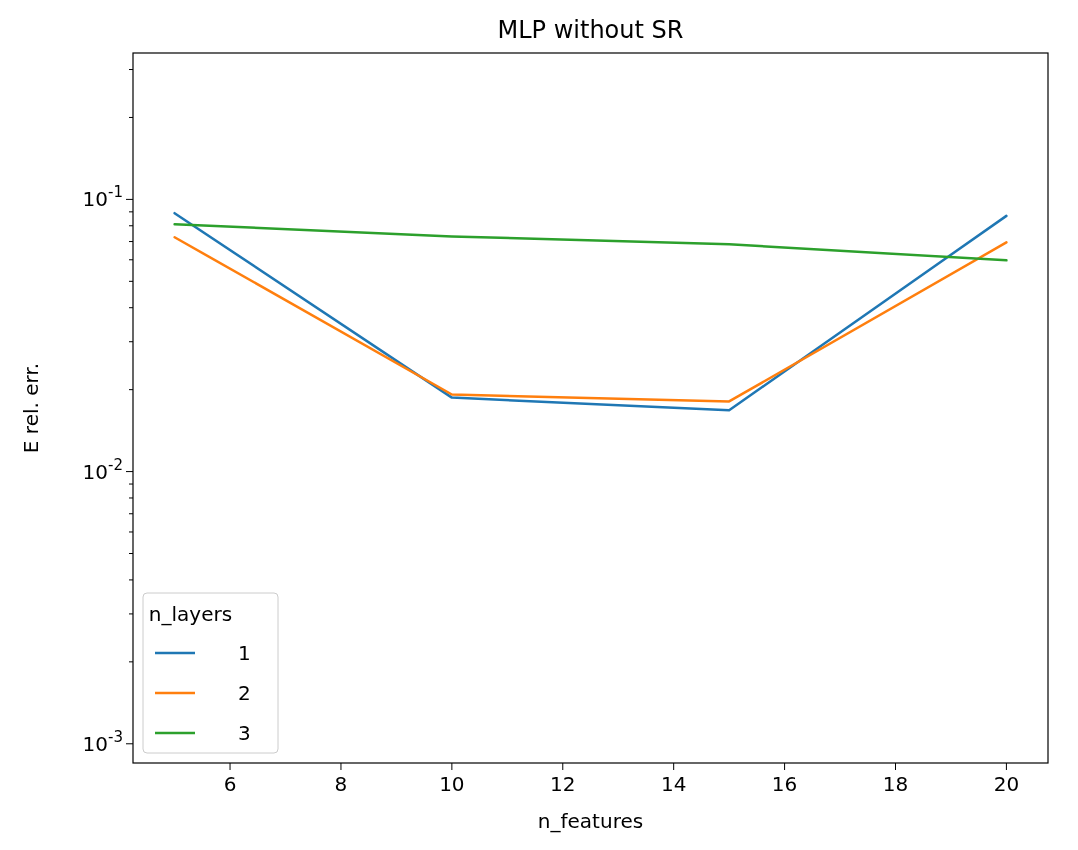 This screenshot has width=1078, height=850. Describe the element at coordinates (244, 733) in the screenshot. I see `legend-label: 3` at that location.